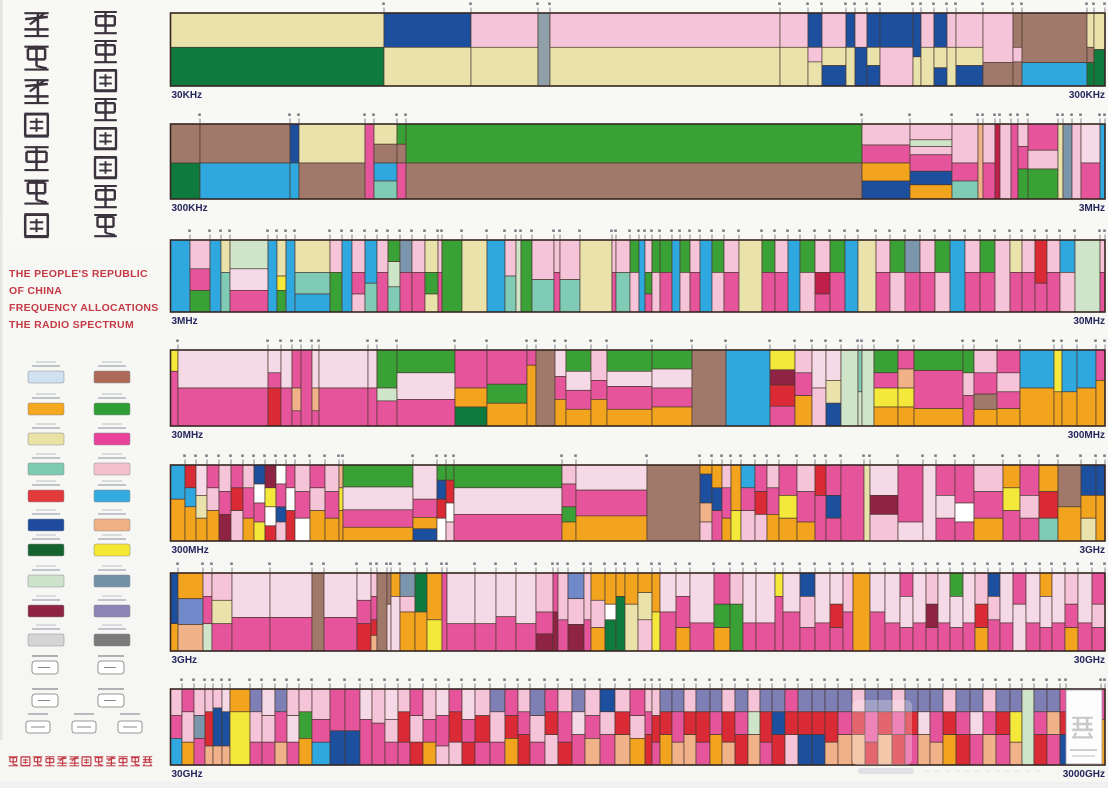 This screenshot has height=788, width=1108. I want to click on svg-text: OF CHINA, so click(35, 291).